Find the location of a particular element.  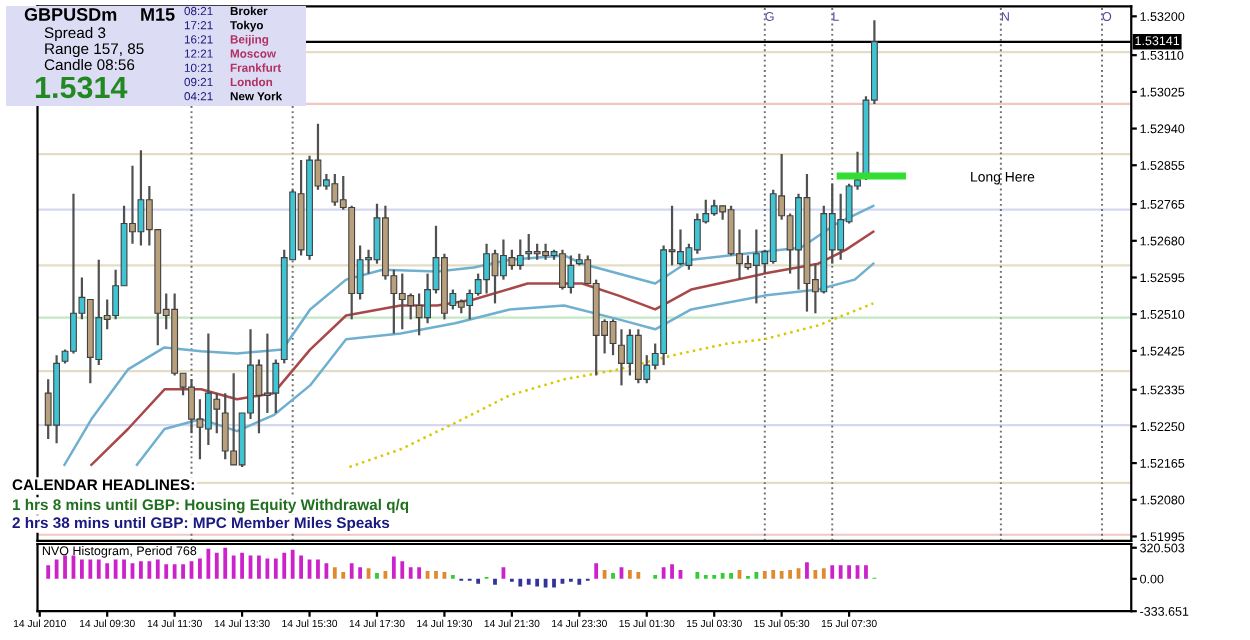

annotation: 1.5314 is located at coordinates (81, 87).